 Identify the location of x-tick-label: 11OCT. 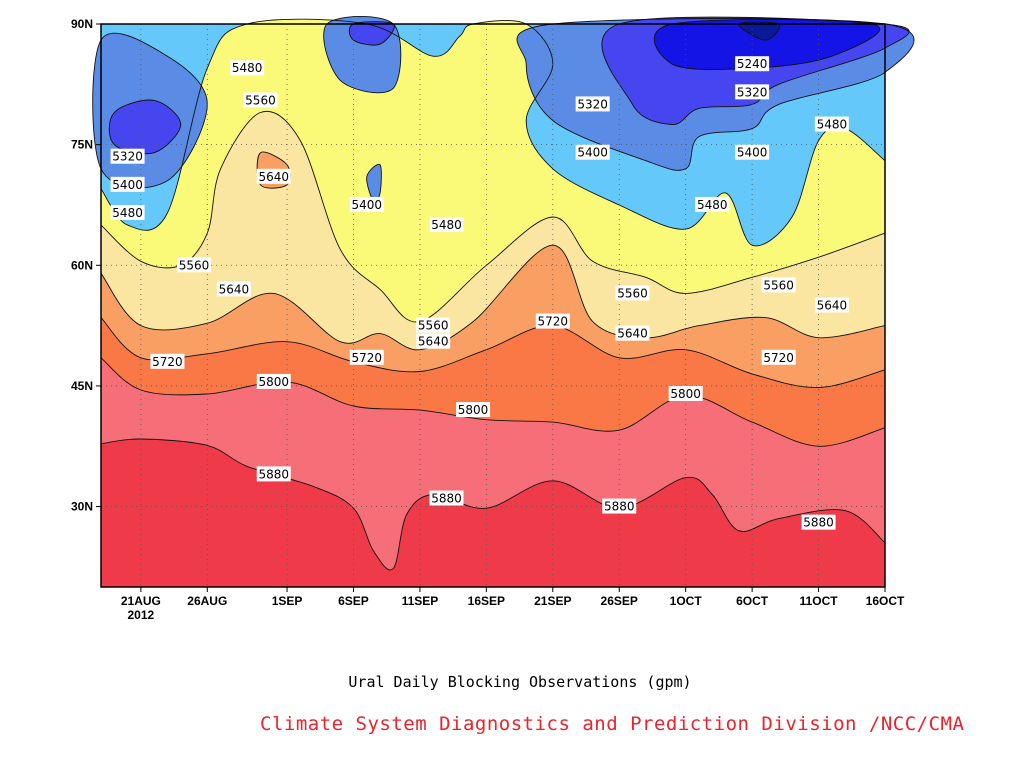
(819, 601).